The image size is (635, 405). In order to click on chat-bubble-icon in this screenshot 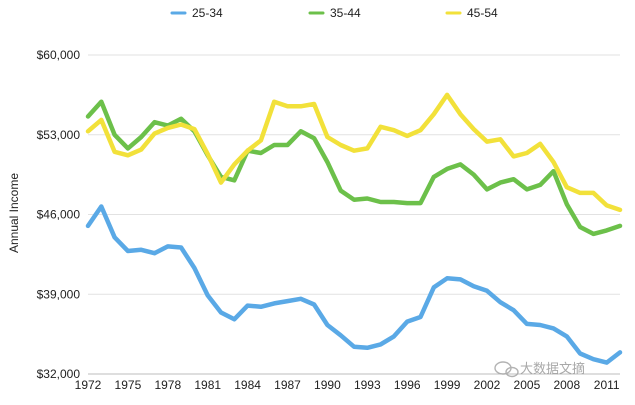, I will do `click(506, 369)`.